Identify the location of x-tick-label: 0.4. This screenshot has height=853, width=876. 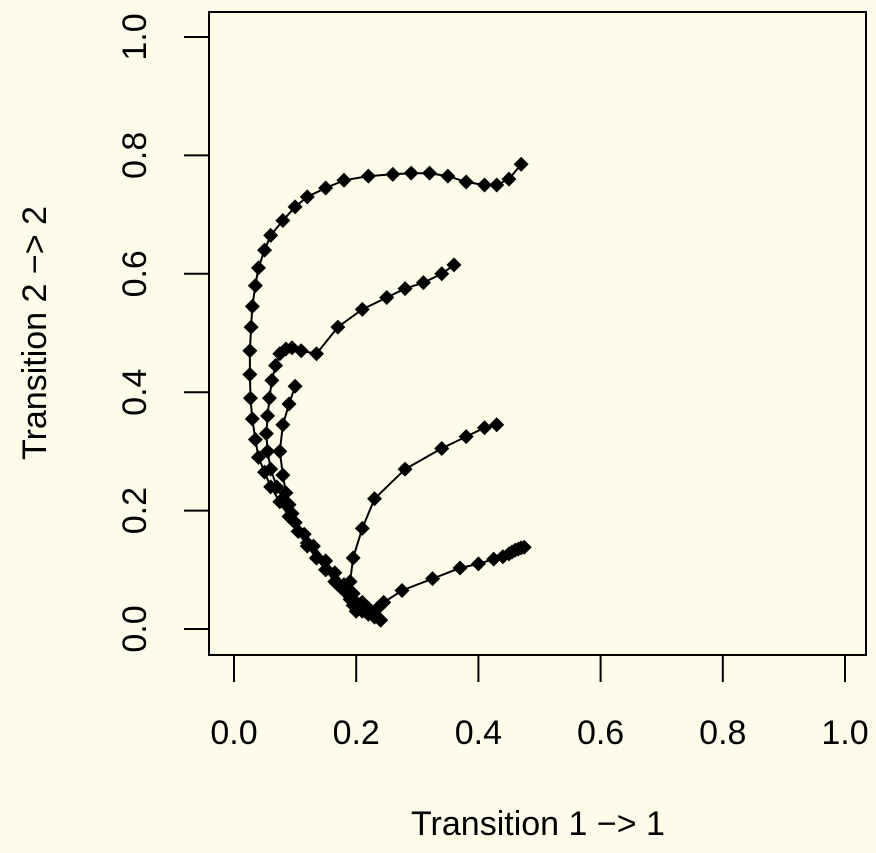
(478, 733).